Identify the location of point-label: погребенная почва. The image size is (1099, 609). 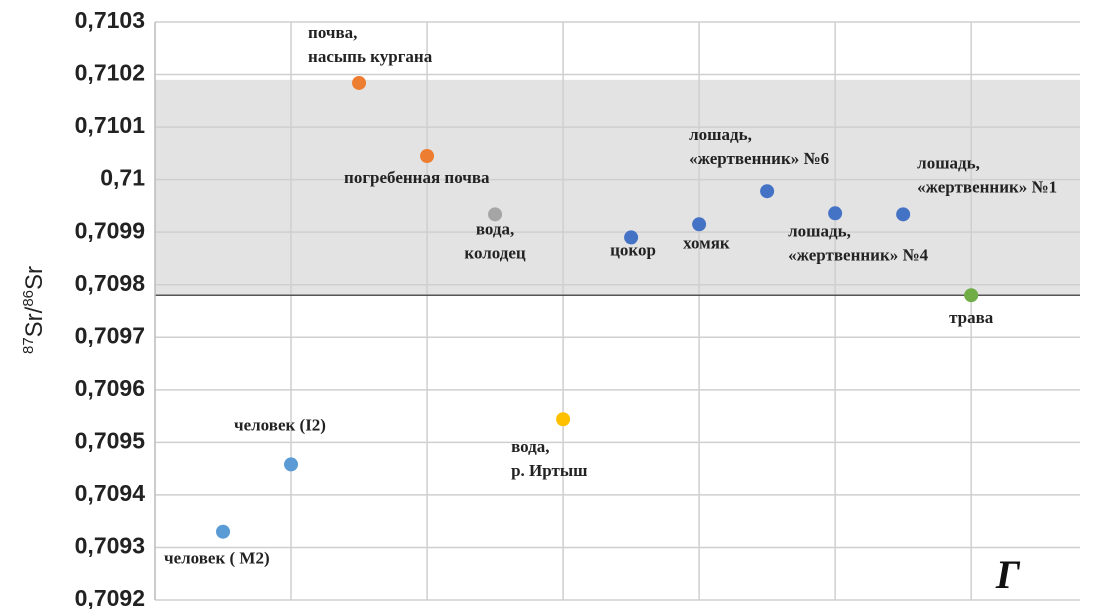
(417, 177).